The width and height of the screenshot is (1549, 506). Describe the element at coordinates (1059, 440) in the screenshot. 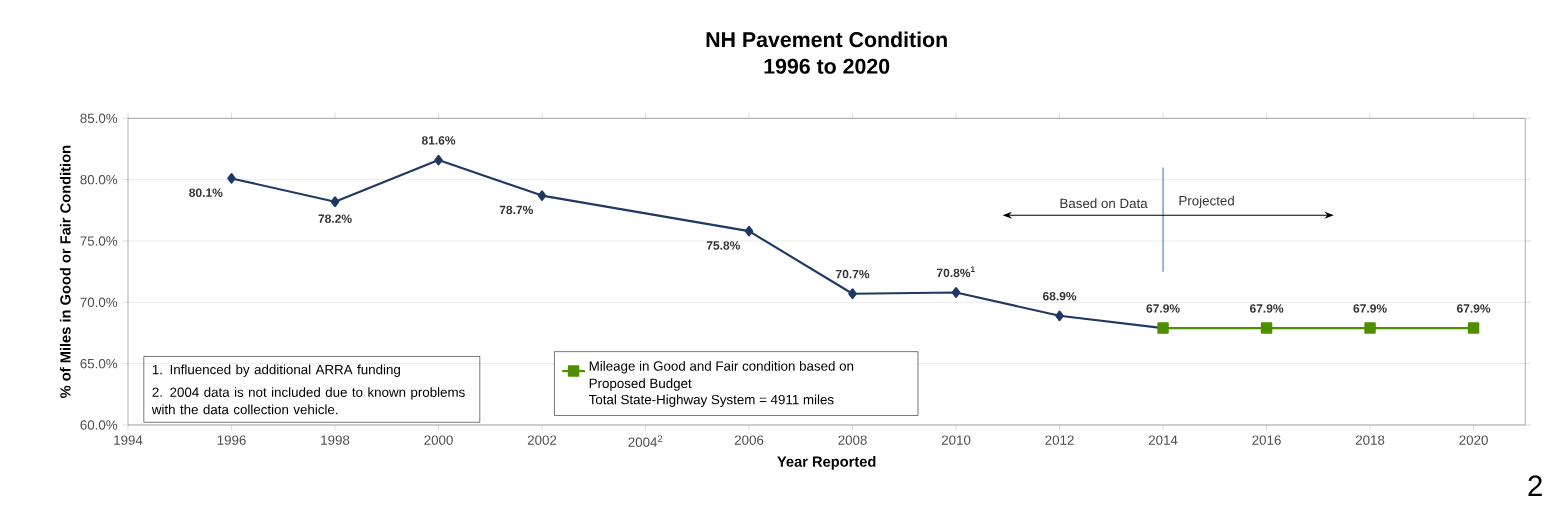

I see `x-tick-label: 2012` at that location.